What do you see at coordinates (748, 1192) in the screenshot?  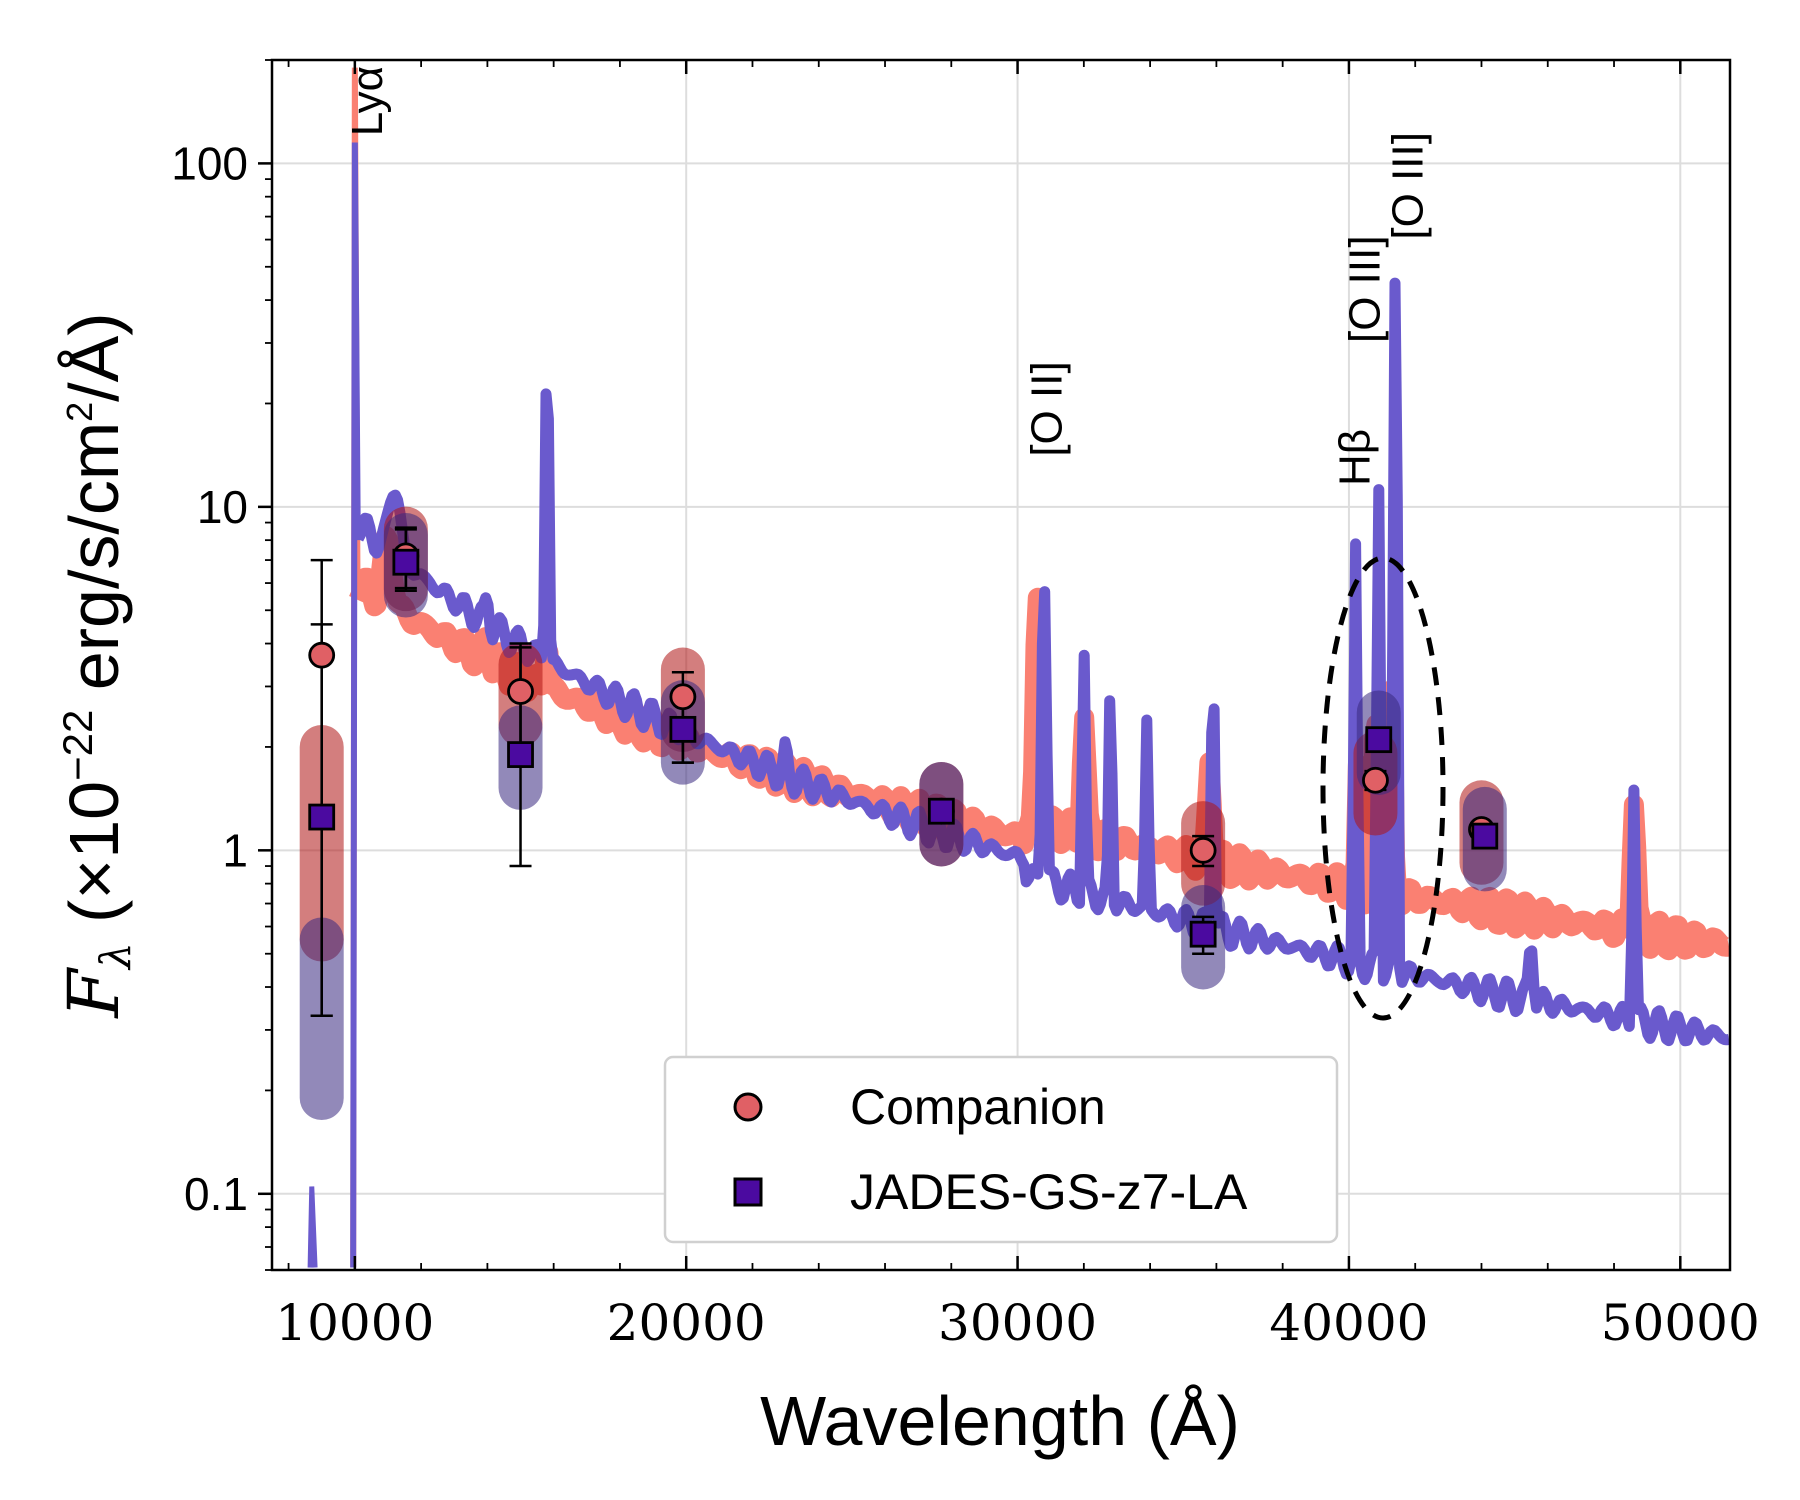 I see `legend-marker-jades` at bounding box center [748, 1192].